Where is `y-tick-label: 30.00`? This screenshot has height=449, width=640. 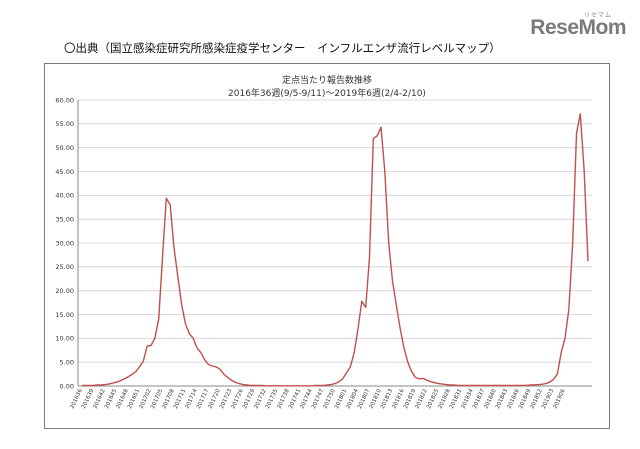 y-tick-label: 30.00 is located at coordinates (64, 243).